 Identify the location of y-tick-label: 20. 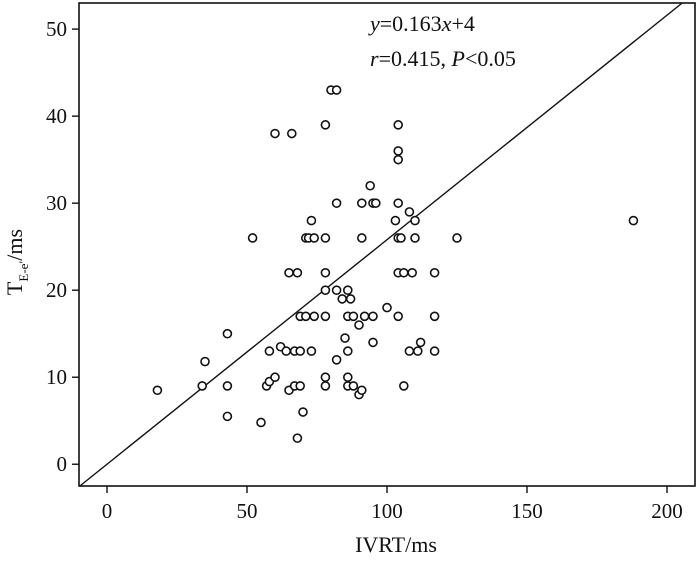
(56, 290).